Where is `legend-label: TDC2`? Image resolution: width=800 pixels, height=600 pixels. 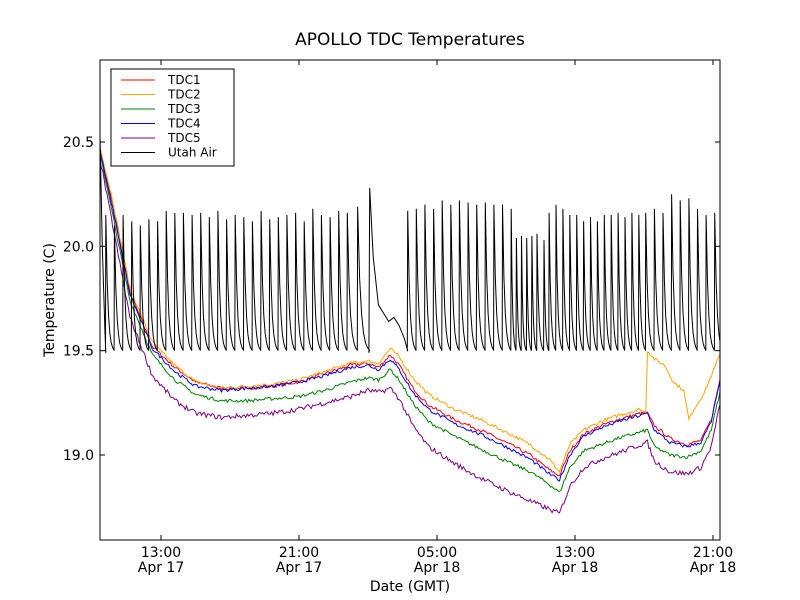 legend-label: TDC2 is located at coordinates (184, 95).